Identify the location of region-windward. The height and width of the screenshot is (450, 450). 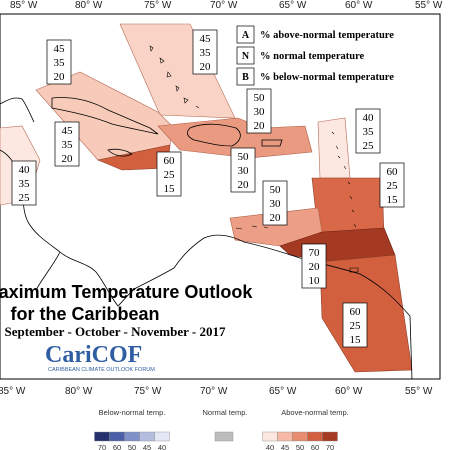
(348, 206).